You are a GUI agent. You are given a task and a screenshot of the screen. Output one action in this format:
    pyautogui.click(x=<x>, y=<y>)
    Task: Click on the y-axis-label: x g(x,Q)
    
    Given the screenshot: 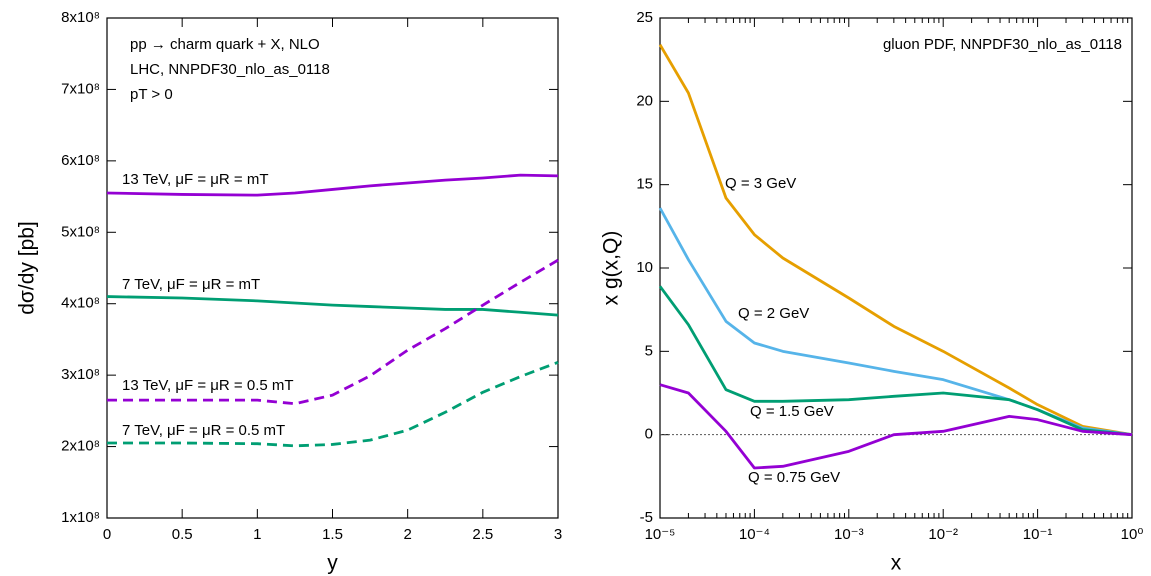 What is the action you would take?
    pyautogui.click(x=611, y=268)
    